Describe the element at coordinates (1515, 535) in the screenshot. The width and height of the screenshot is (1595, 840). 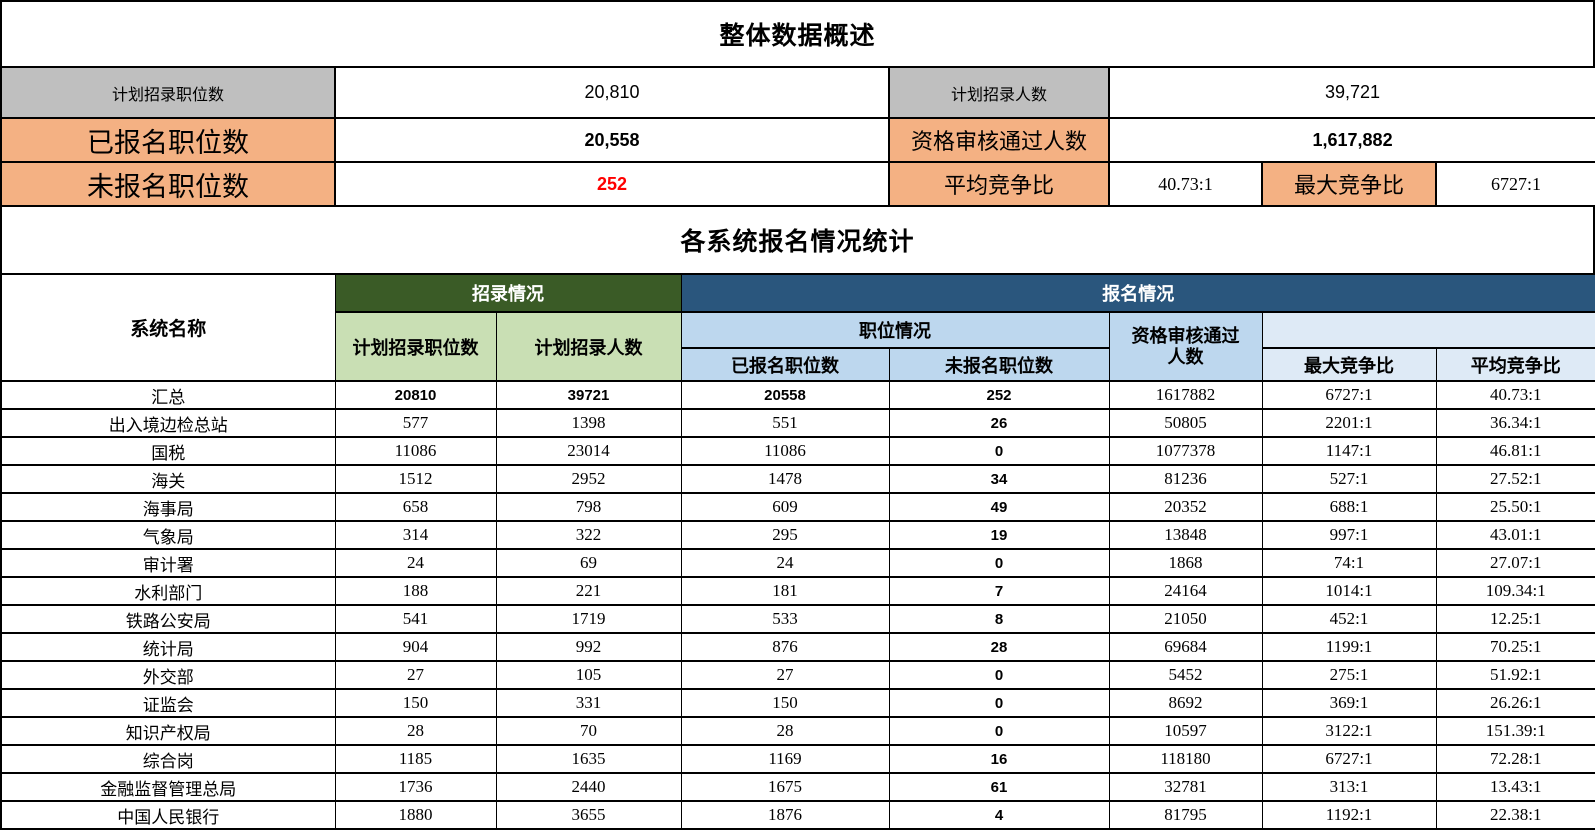
I see `cell-avg-ratio: 43.01:1` at that location.